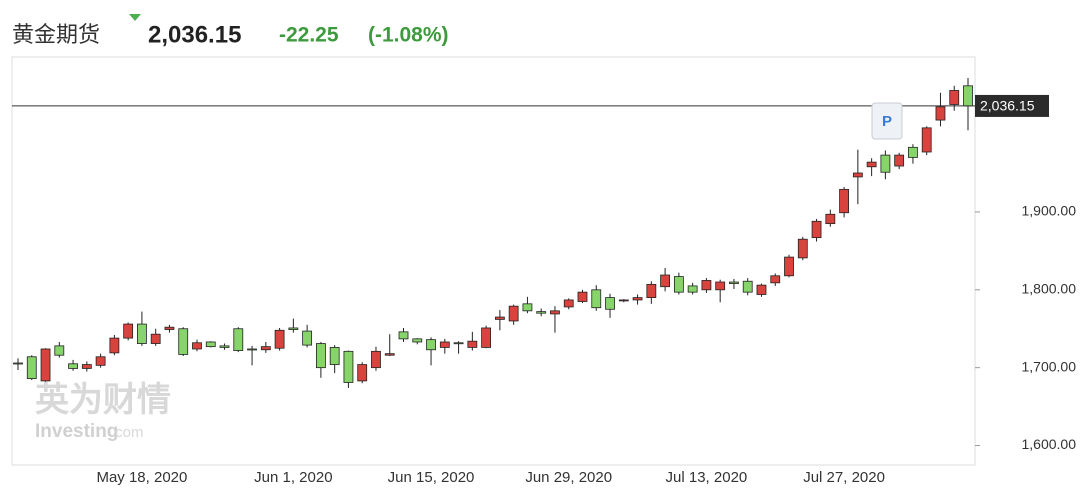 The width and height of the screenshot is (1080, 492). Describe the element at coordinates (1049, 366) in the screenshot. I see `y-tick-label: 1,700.00` at that location.